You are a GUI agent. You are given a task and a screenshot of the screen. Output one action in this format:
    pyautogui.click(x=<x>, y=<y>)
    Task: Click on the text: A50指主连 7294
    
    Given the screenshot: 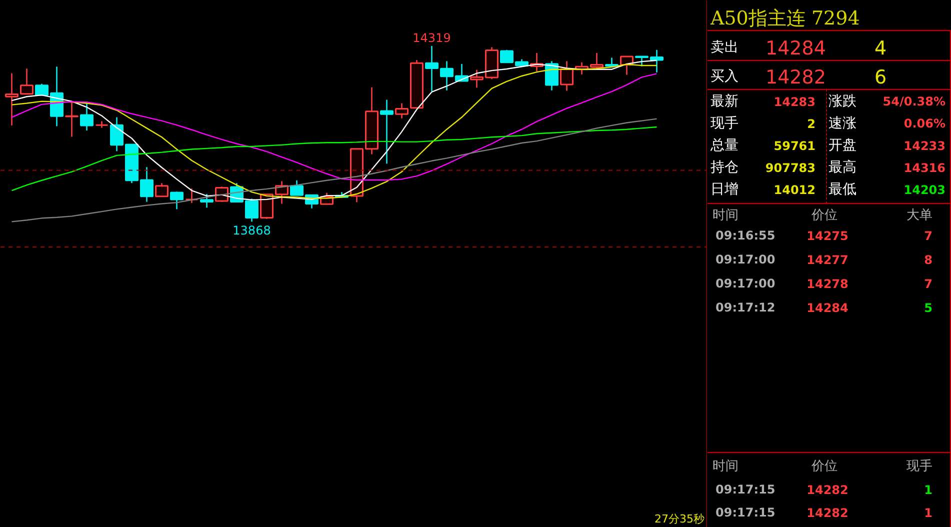 What is the action you would take?
    pyautogui.click(x=785, y=19)
    